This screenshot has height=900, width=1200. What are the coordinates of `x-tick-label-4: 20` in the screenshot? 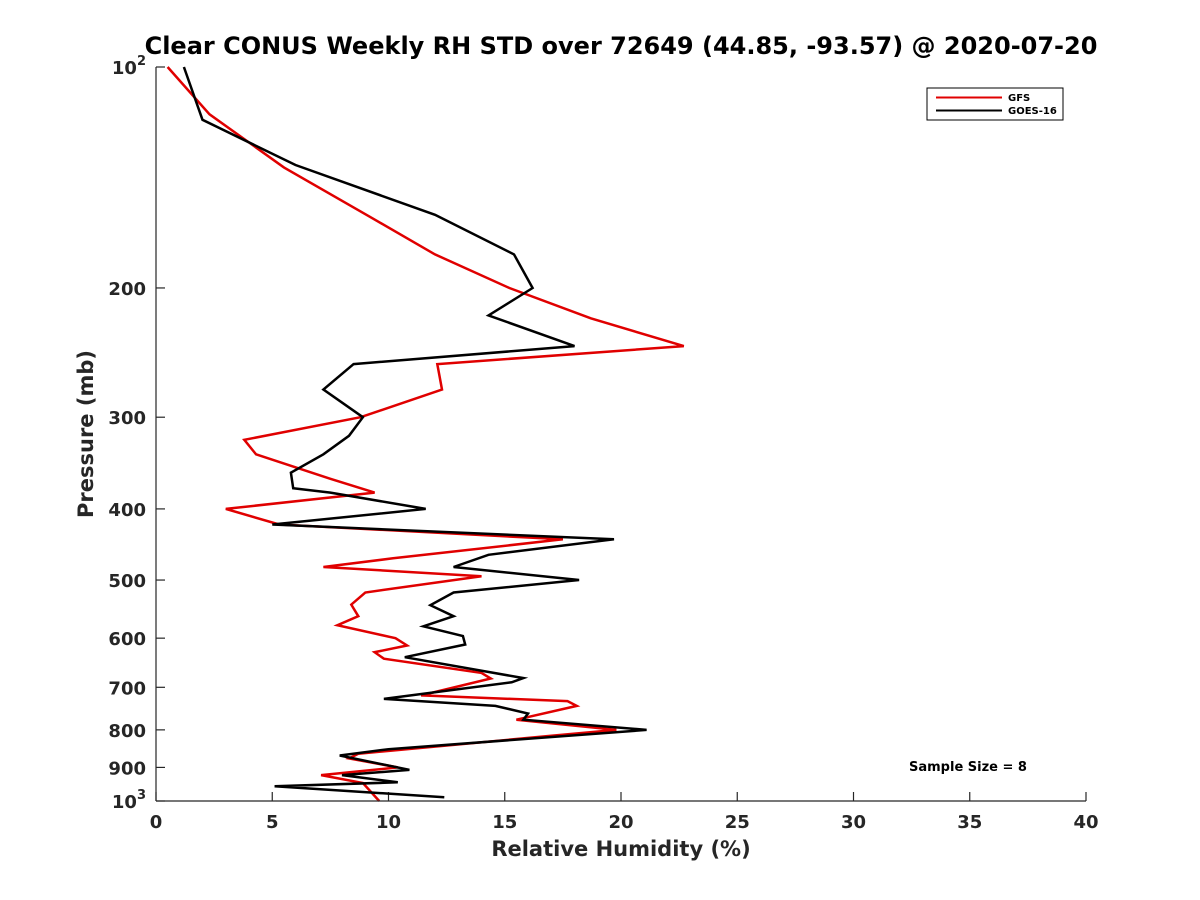 It's located at (620, 822).